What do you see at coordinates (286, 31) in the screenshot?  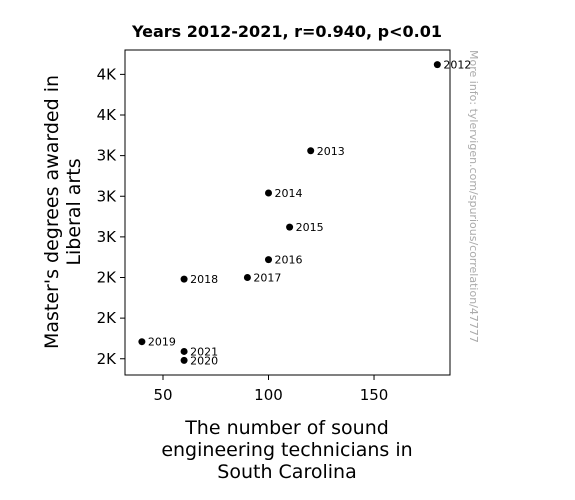 I see `chart-title: Years 2012-2021, r=0.940, p<0.01` at bounding box center [286, 31].